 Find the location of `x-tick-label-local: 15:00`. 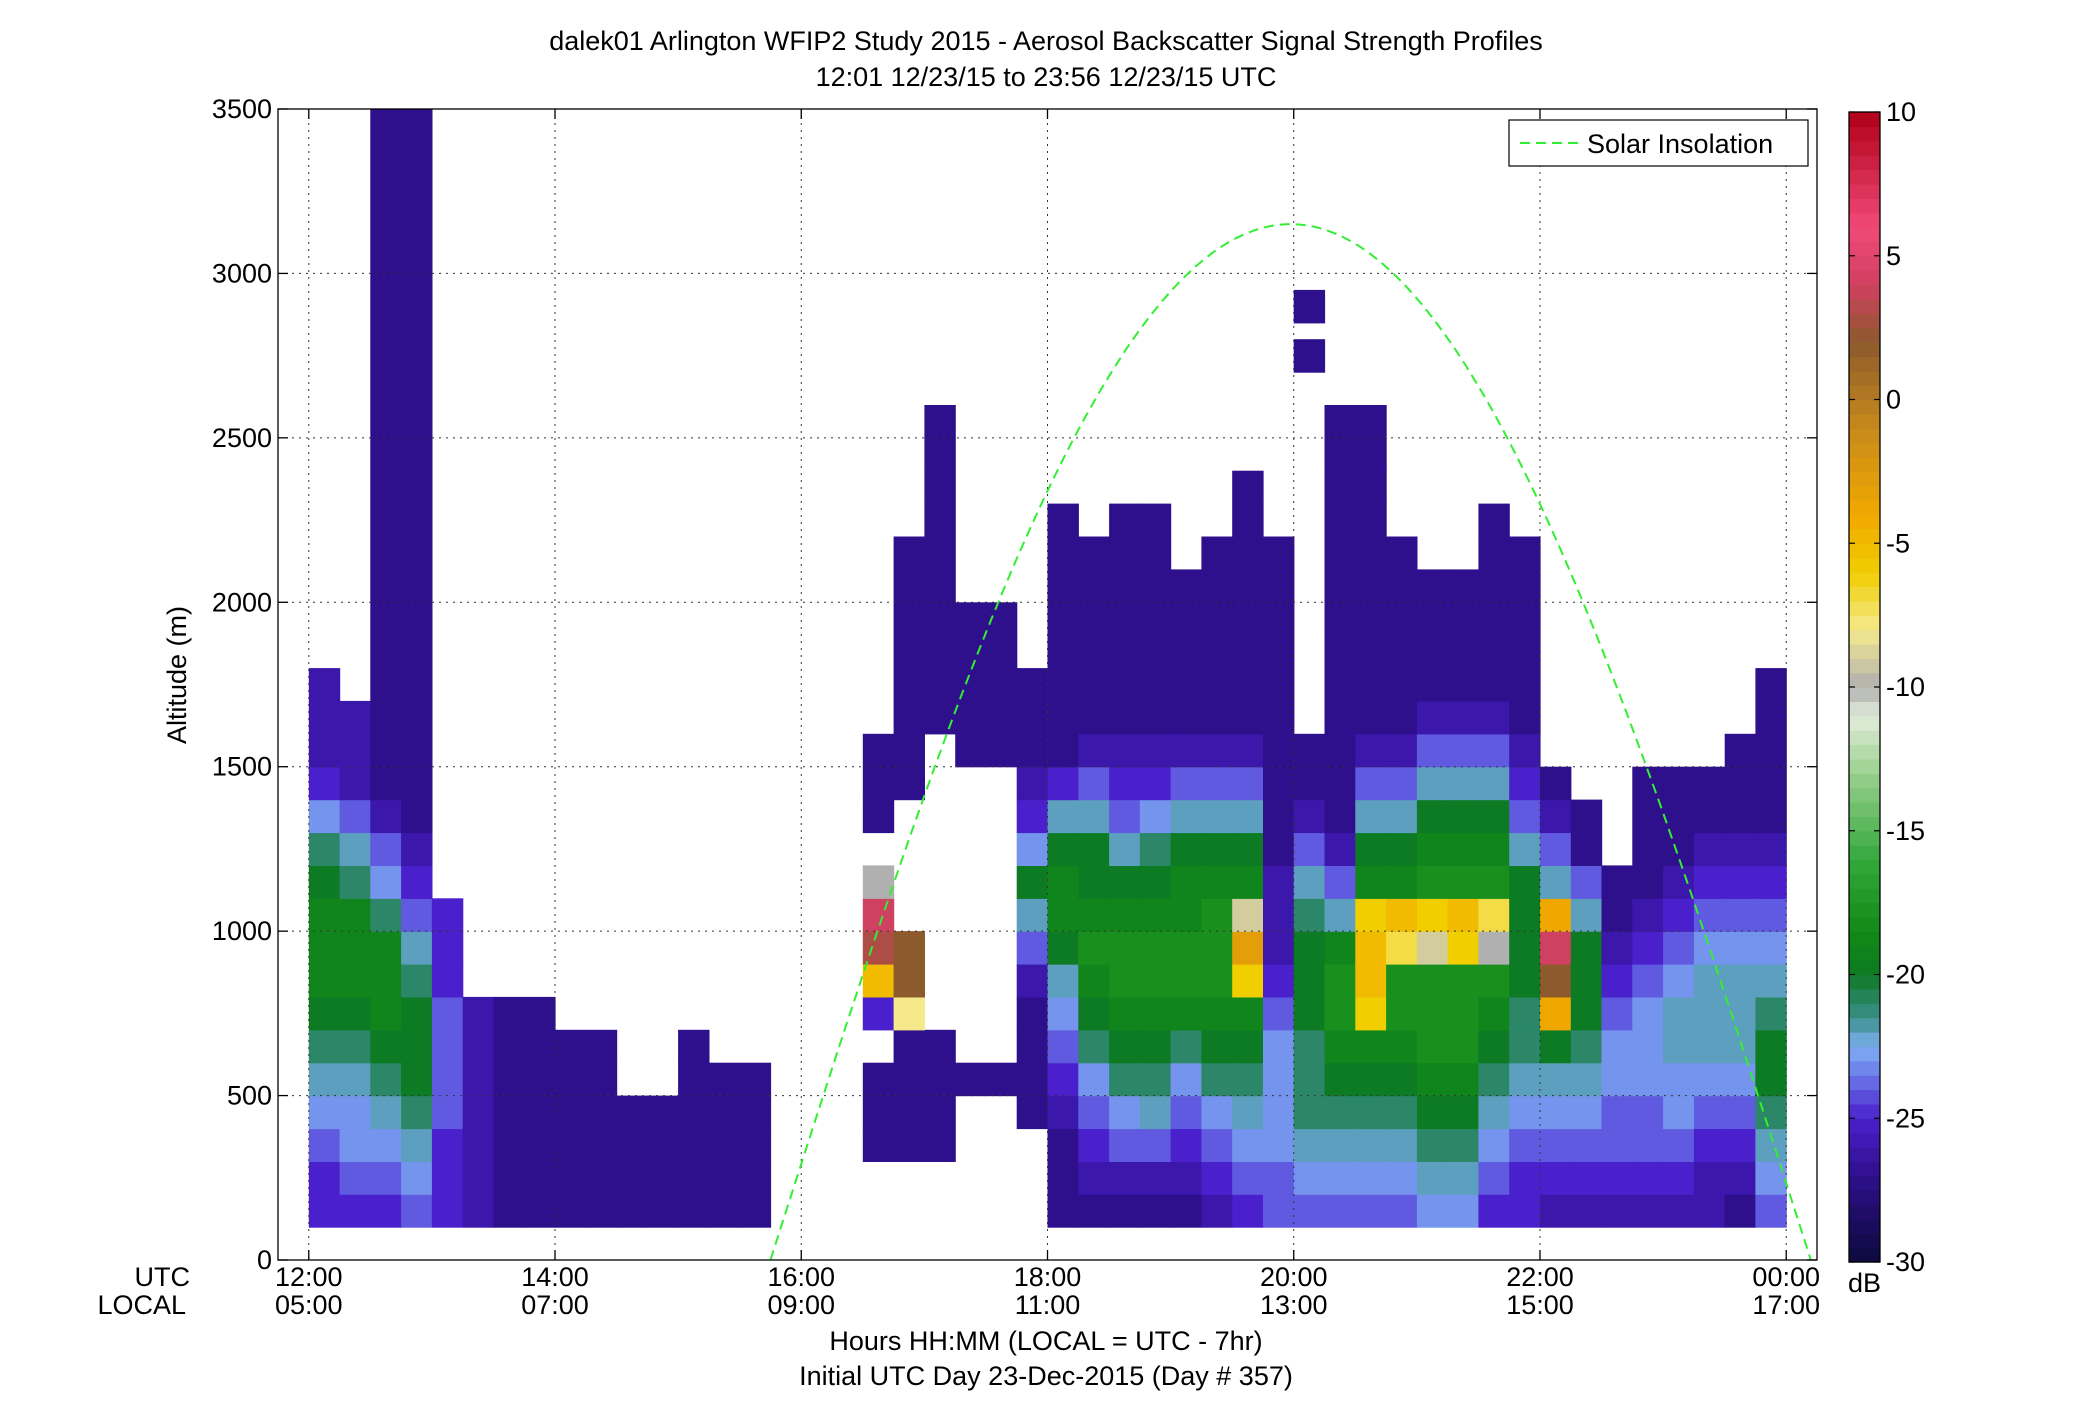

x-tick-label-local: 15:00 is located at coordinates (1540, 1305).